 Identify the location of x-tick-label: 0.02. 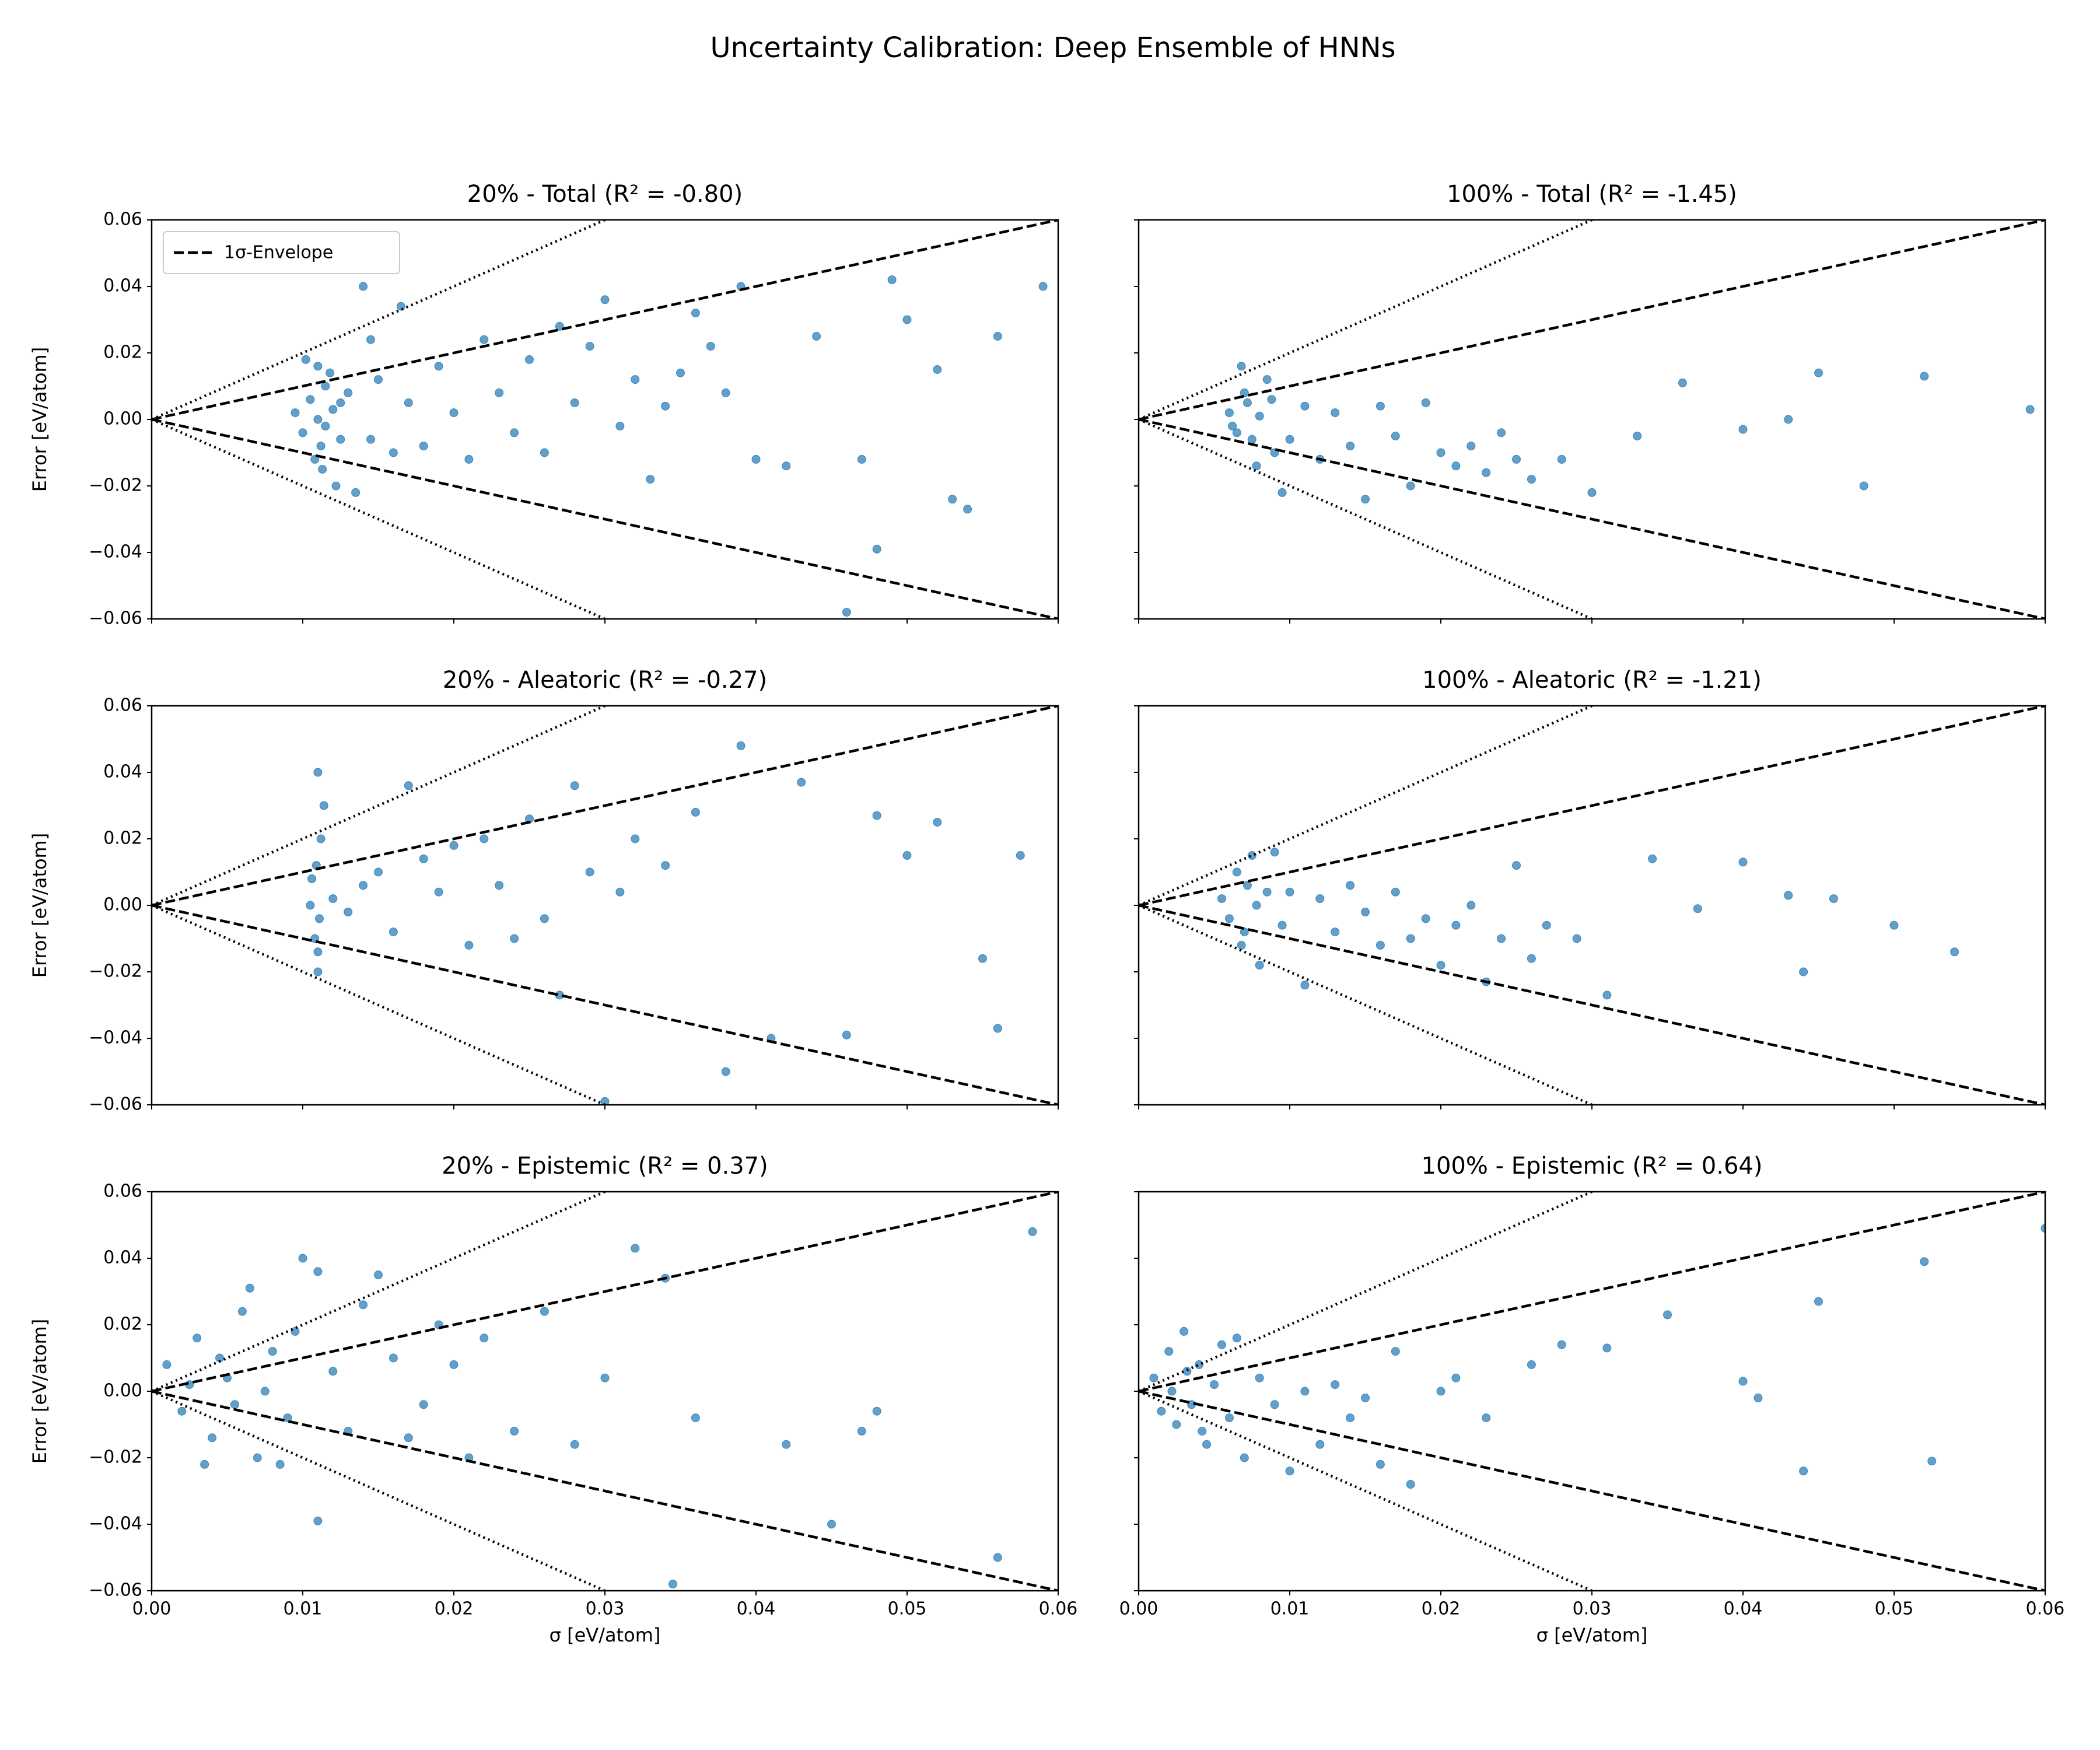
(454, 1609).